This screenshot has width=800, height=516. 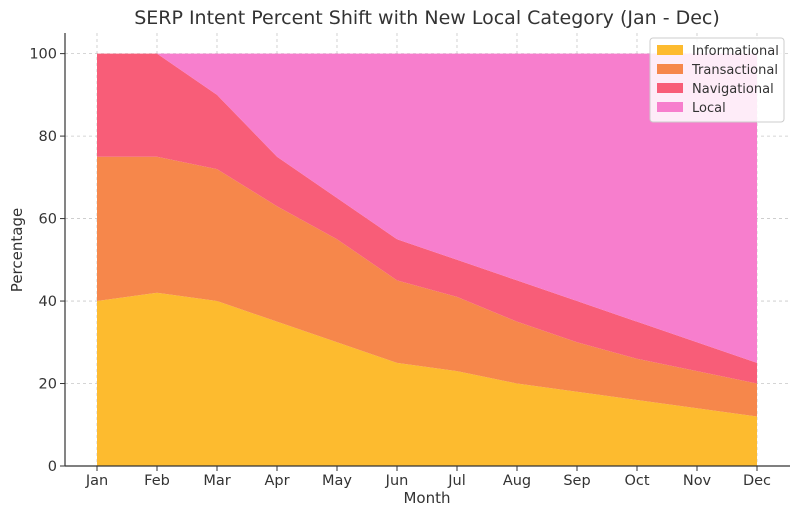 I want to click on x-tick-label: Nov, so click(x=697, y=481).